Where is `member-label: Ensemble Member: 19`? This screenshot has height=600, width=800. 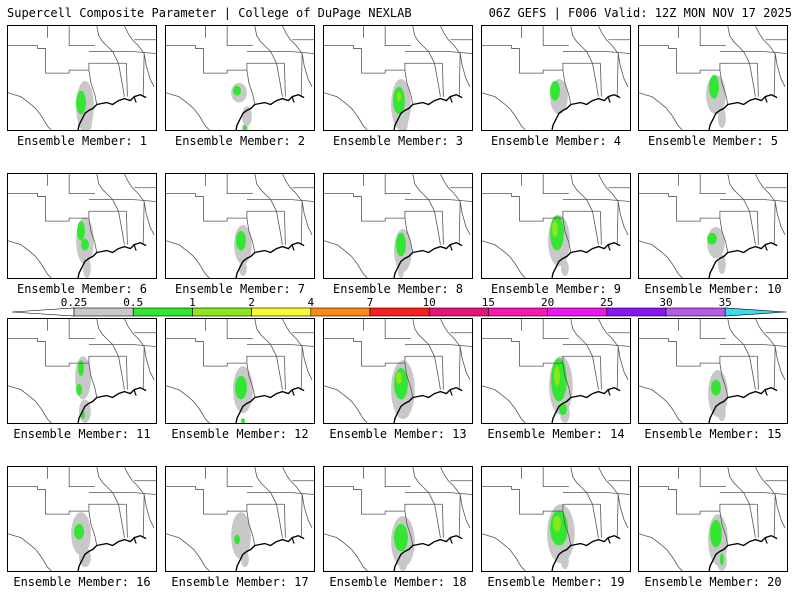
member-label: Ensemble Member: 19 is located at coordinates (556, 582).